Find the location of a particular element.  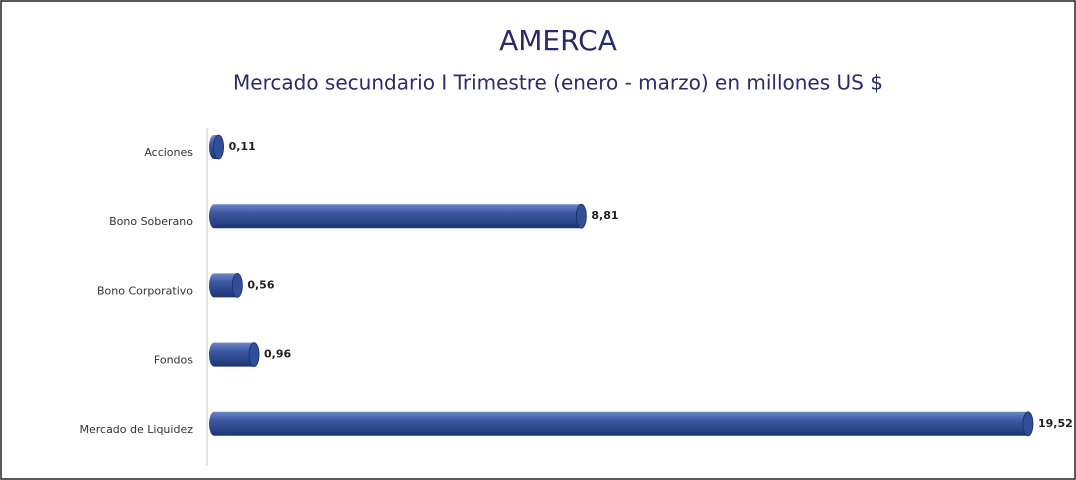

y-tick-label: Bono Corporativo is located at coordinates (145, 290).